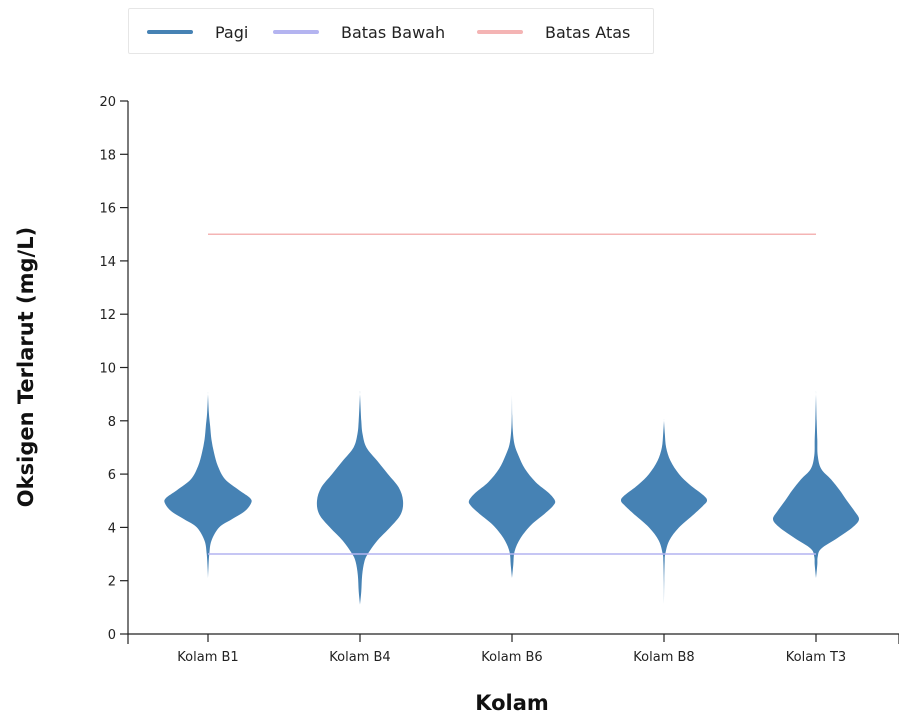 The image size is (899, 722). What do you see at coordinates (112, 422) in the screenshot?
I see `y-tick-label: 8` at bounding box center [112, 422].